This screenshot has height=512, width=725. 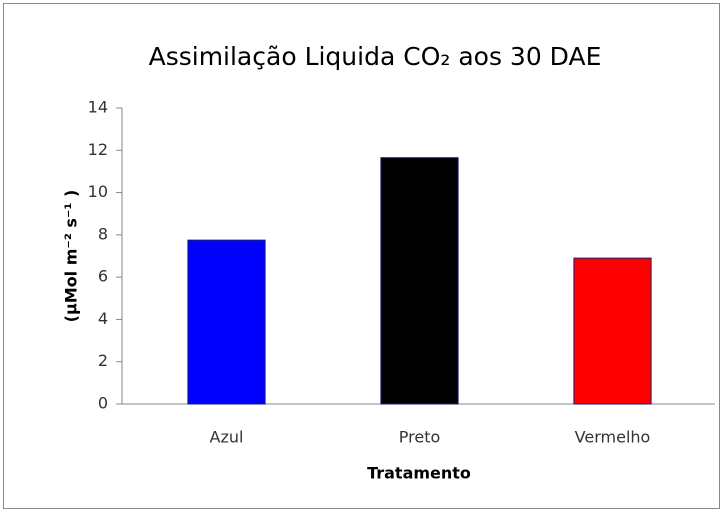 What do you see at coordinates (420, 437) in the screenshot?
I see `x-tick-label: Preto` at bounding box center [420, 437].